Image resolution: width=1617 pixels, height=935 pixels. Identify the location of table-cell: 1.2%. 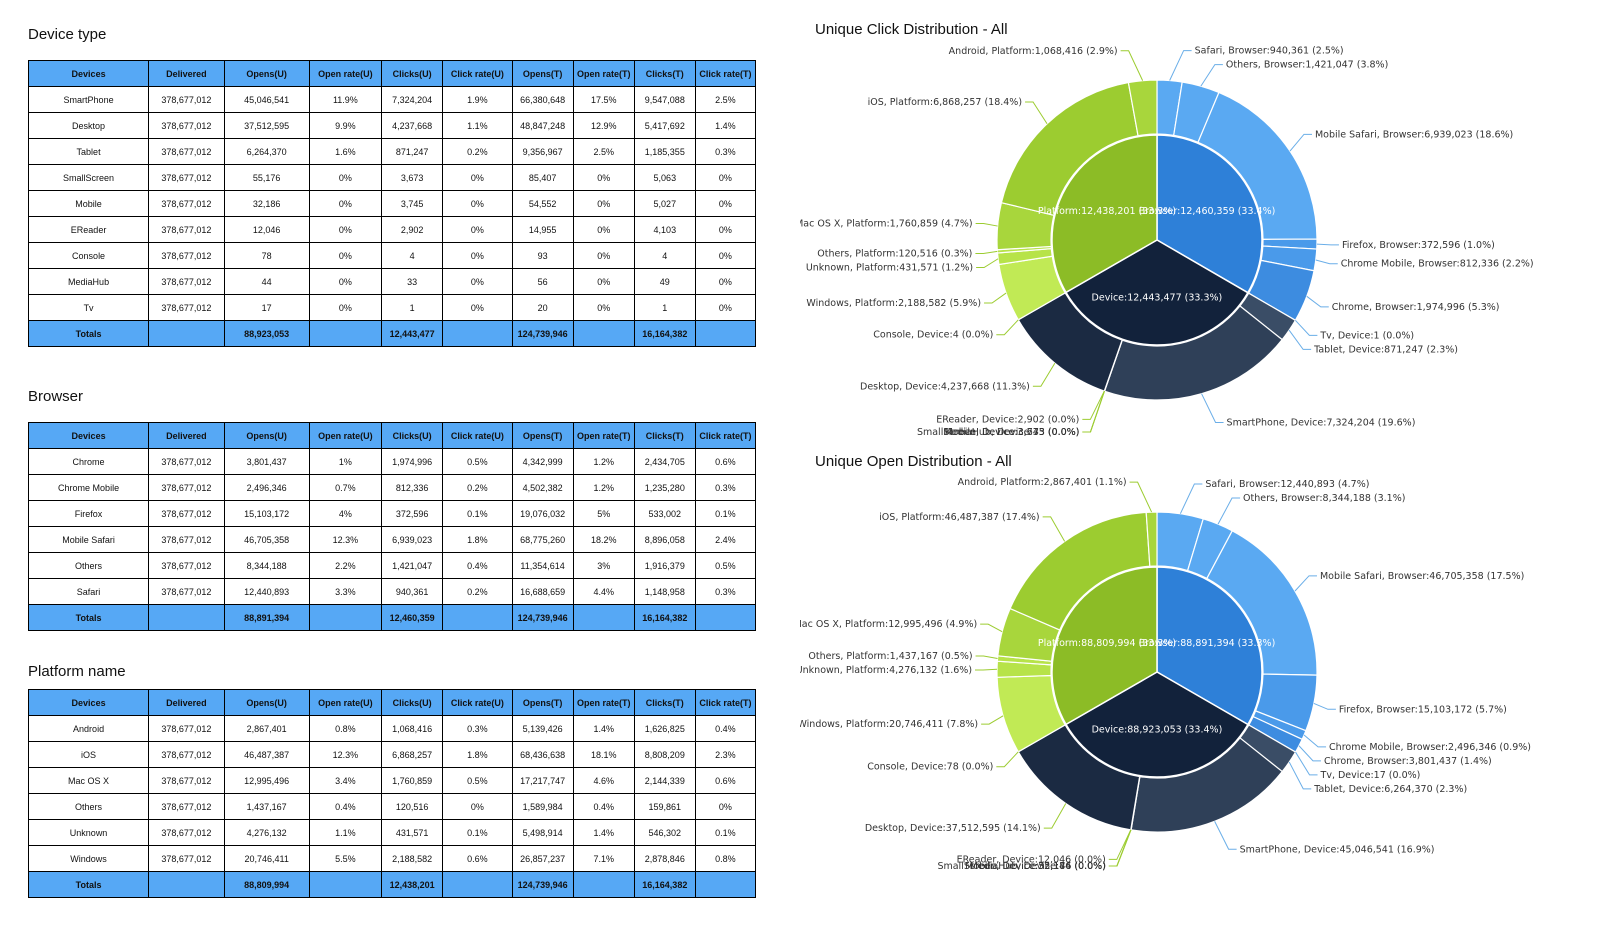
(603, 487).